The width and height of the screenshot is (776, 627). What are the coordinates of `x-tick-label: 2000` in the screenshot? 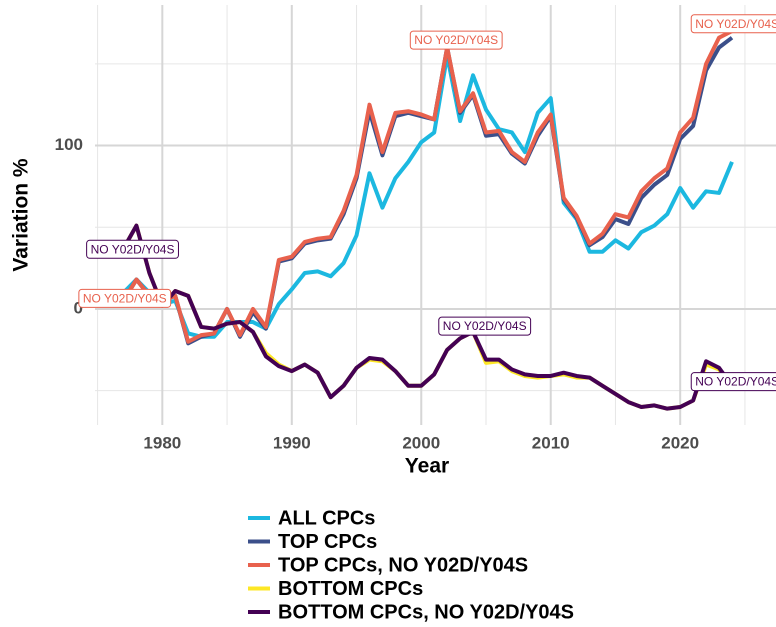 It's located at (421, 442).